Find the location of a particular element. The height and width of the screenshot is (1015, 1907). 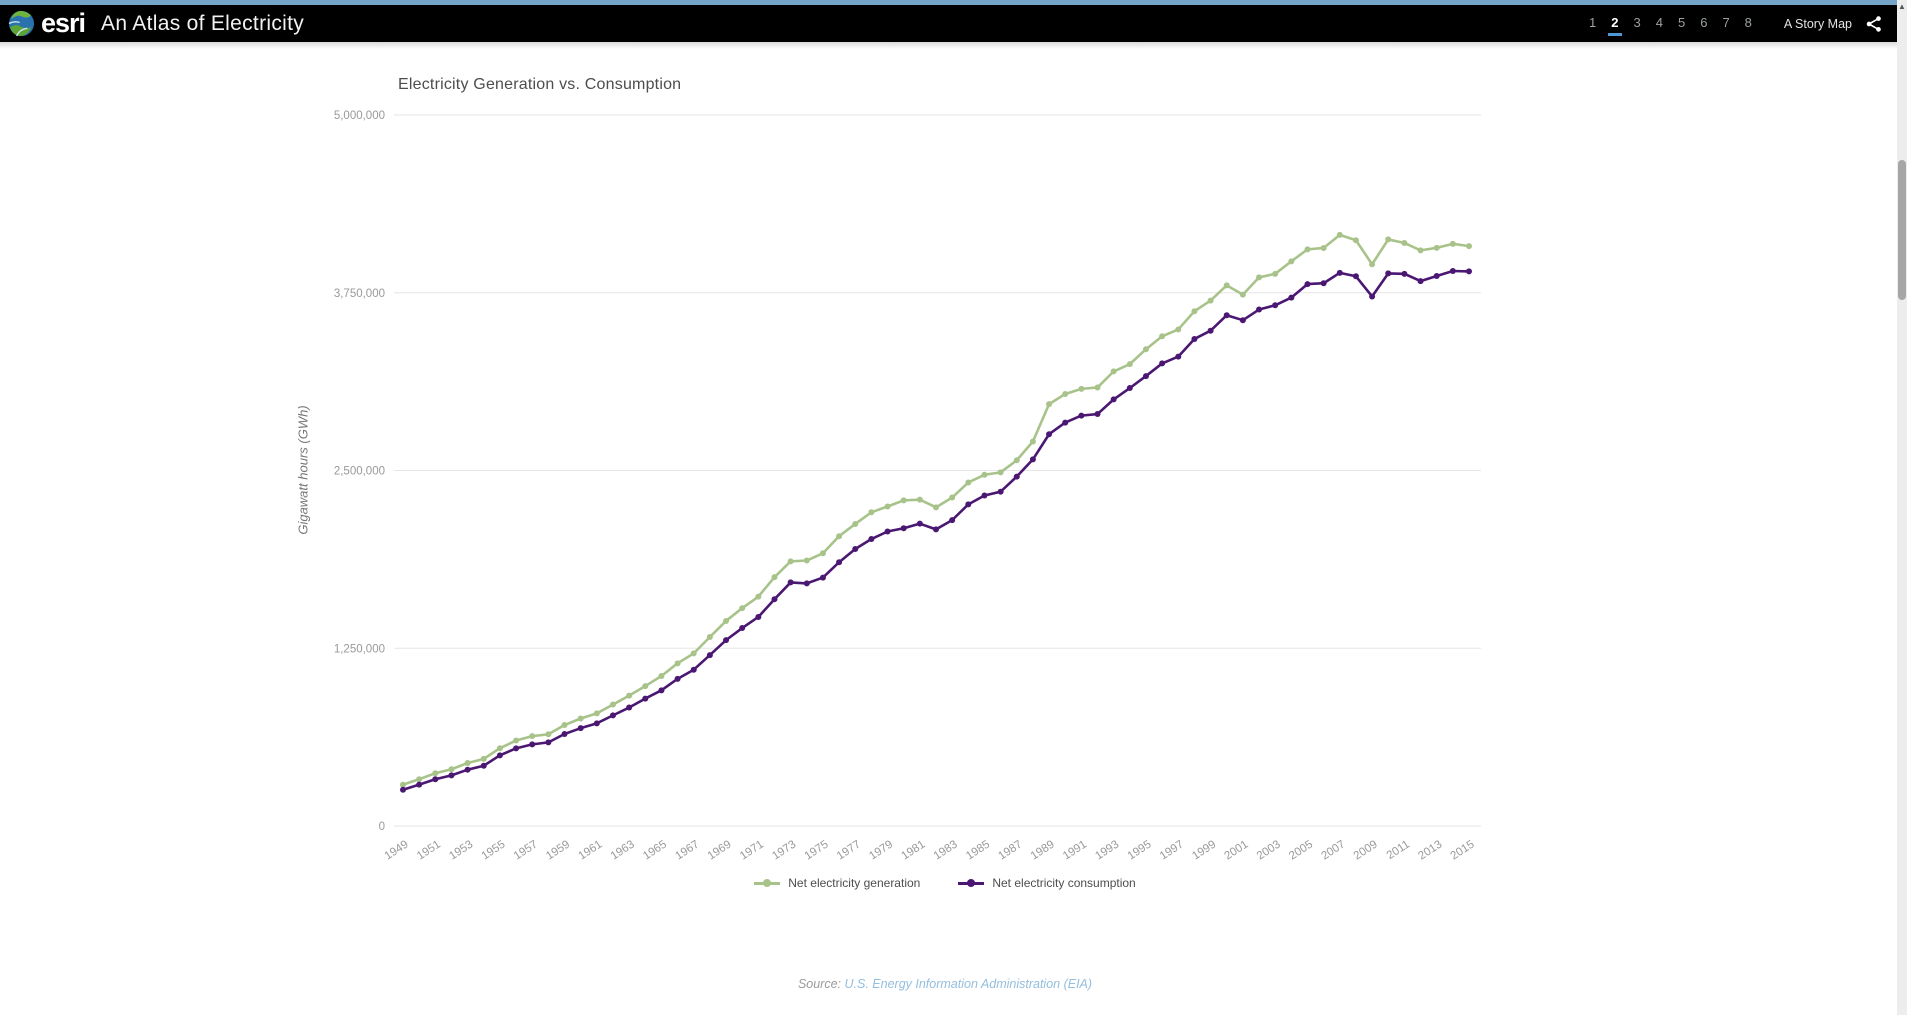

page-number-4: 4 is located at coordinates (1659, 22).